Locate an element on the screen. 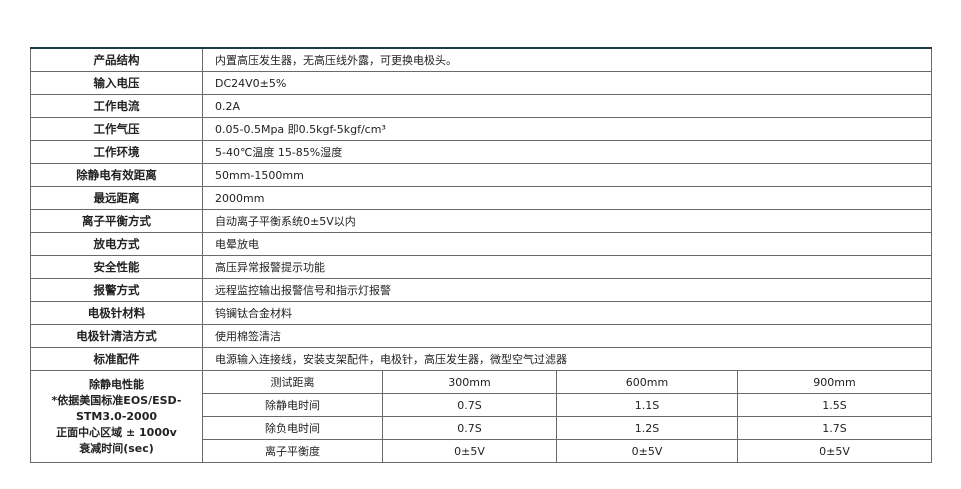  performance-row: 离子平衡度 0±5V 0±5V 0±5V is located at coordinates (481, 451).